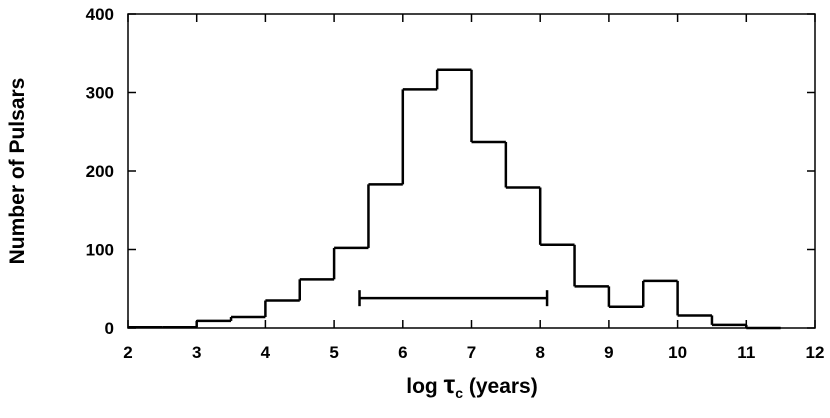 The image size is (830, 418). Describe the element at coordinates (100, 14) in the screenshot. I see `y-tick-label: 400` at that location.